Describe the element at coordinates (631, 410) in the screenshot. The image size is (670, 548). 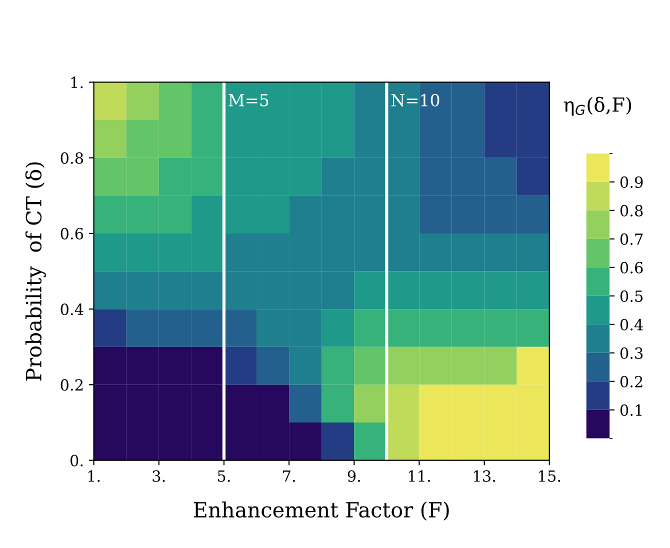
I see `color-bar-label: 0.1` at that location.